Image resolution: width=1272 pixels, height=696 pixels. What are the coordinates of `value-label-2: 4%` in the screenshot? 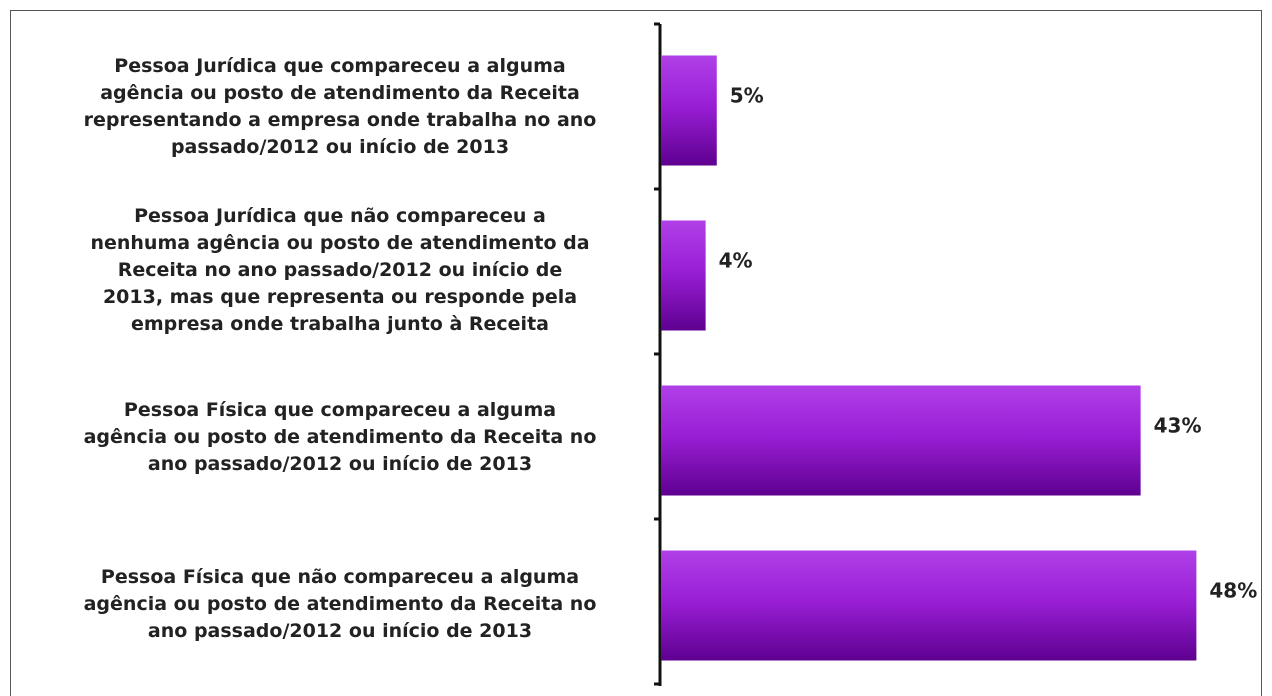 It's located at (736, 261).